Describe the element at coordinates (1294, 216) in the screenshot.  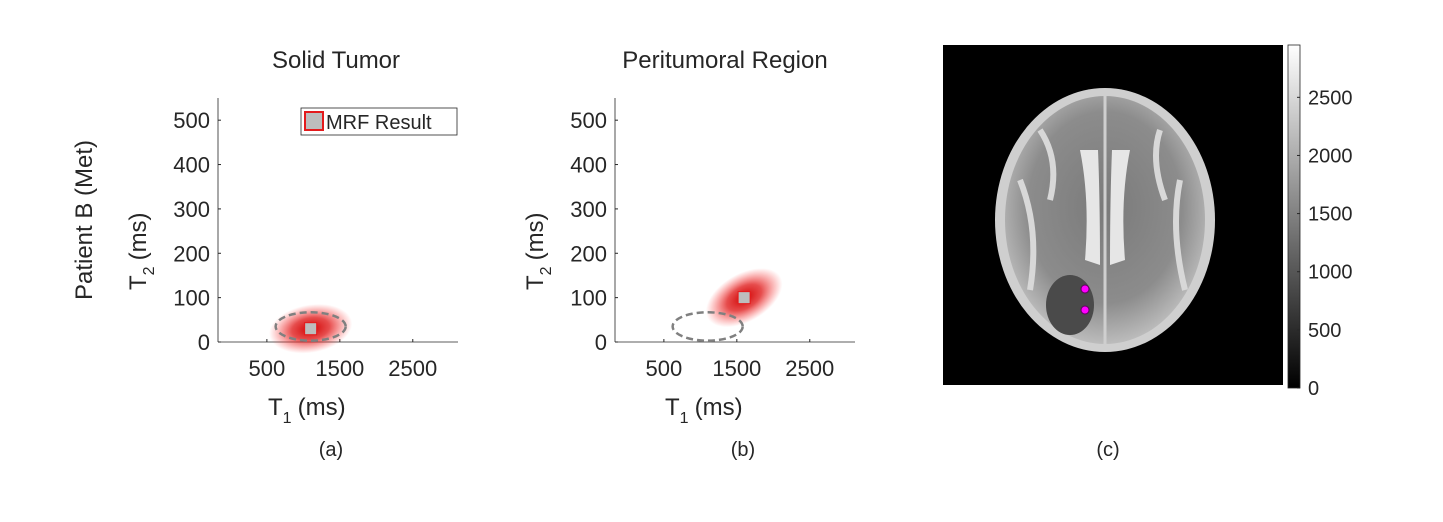
I see `colorbar` at that location.